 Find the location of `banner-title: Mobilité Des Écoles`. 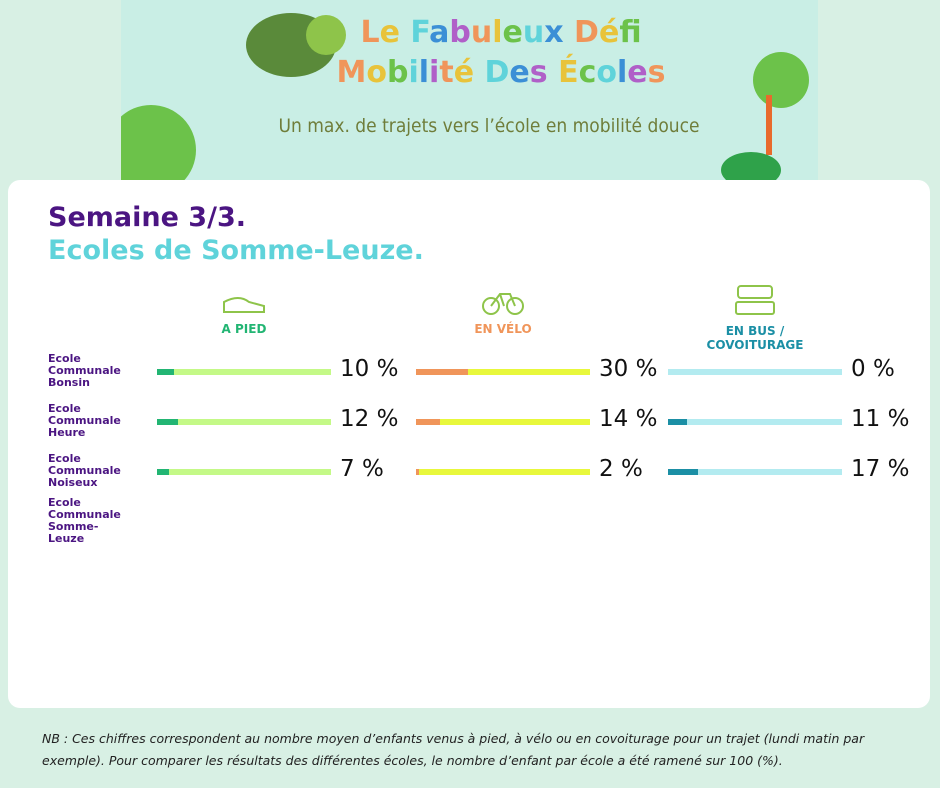

banner-title: Mobilité Des Écoles is located at coordinates (500, 72).